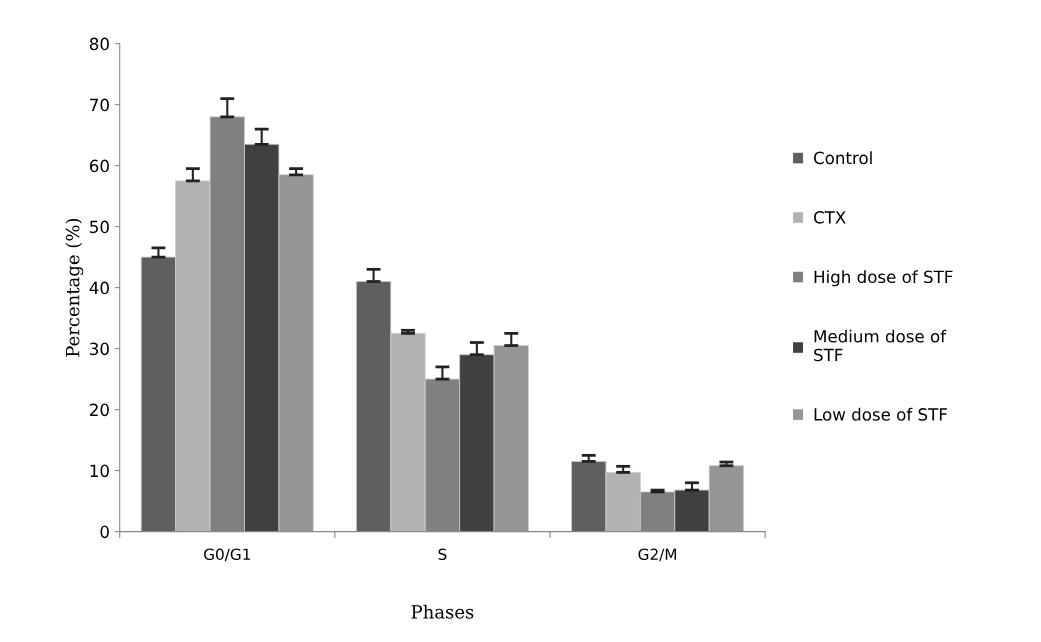 The image size is (1041, 642). Describe the element at coordinates (99, 105) in the screenshot. I see `y-tick-label: 70` at that location.